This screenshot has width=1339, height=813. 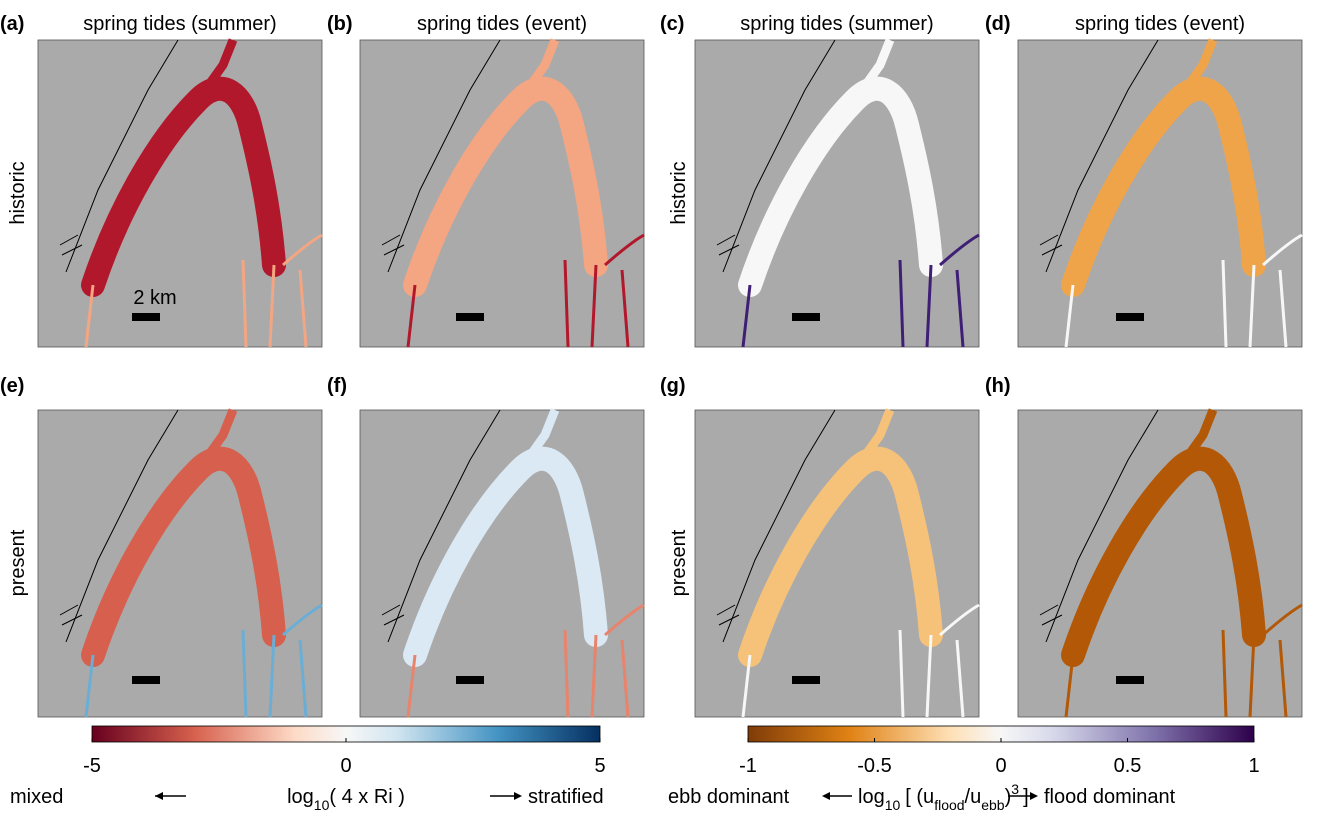 What do you see at coordinates (729, 797) in the screenshot?
I see `colorbar-left-label: ebb dominant` at bounding box center [729, 797].